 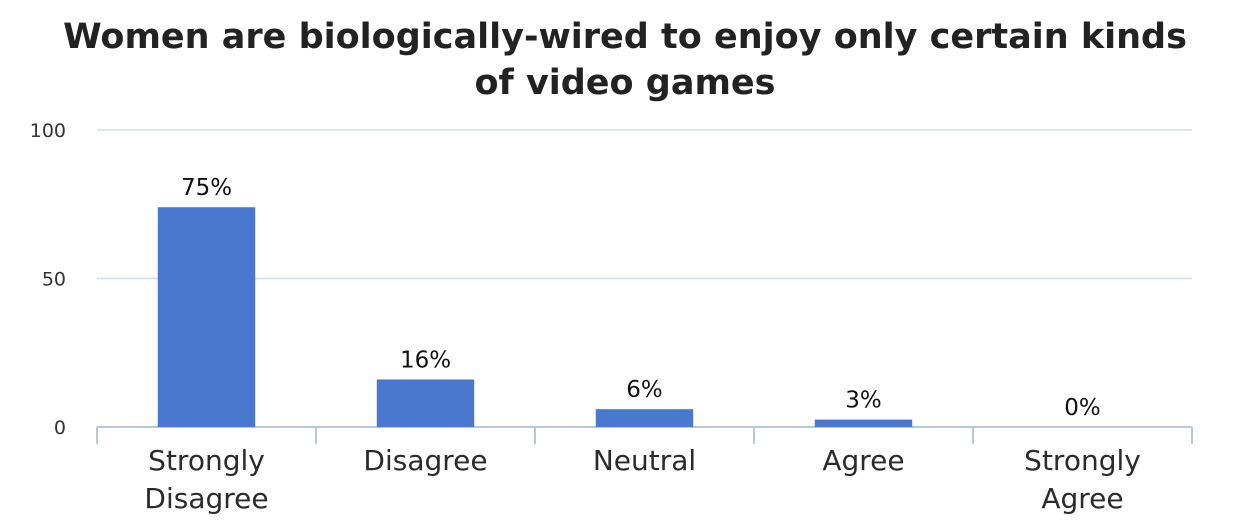 What do you see at coordinates (48, 131) in the screenshot?
I see `y-tick-label: 100` at bounding box center [48, 131].